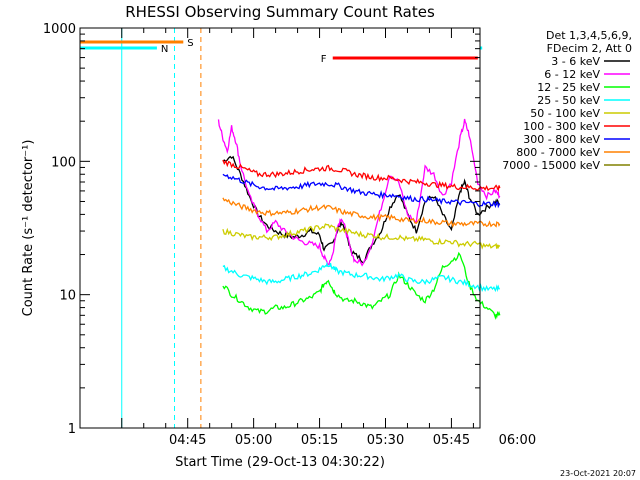 The height and width of the screenshot is (480, 640). What do you see at coordinates (568, 87) in the screenshot?
I see `legend-entry-label: 12 - 25 keV` at bounding box center [568, 87].